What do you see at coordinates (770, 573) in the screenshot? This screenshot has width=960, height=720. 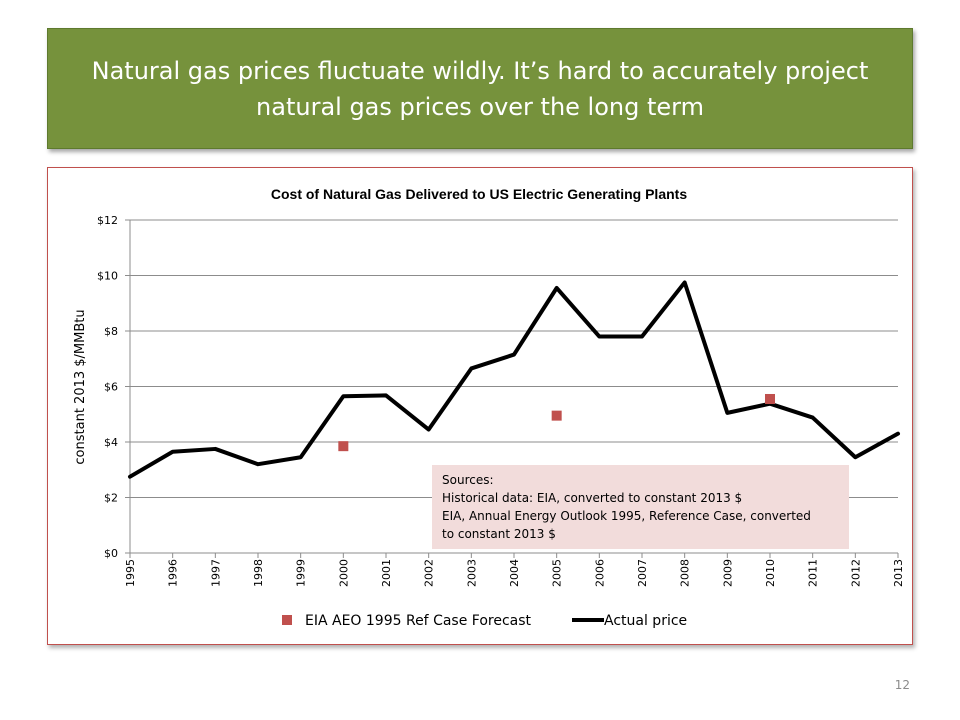 I see `x-tick-label: 2010` at bounding box center [770, 573].